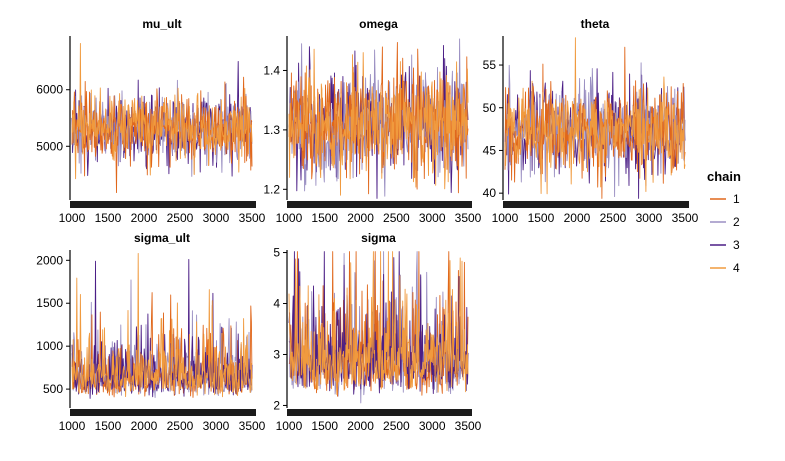 Image resolution: width=785 pixels, height=461 pixels. I want to click on panel-omega: omega 1.2 1.3 1.4 1000 1500 2000 2500 3000 3500, so click(372, 121).